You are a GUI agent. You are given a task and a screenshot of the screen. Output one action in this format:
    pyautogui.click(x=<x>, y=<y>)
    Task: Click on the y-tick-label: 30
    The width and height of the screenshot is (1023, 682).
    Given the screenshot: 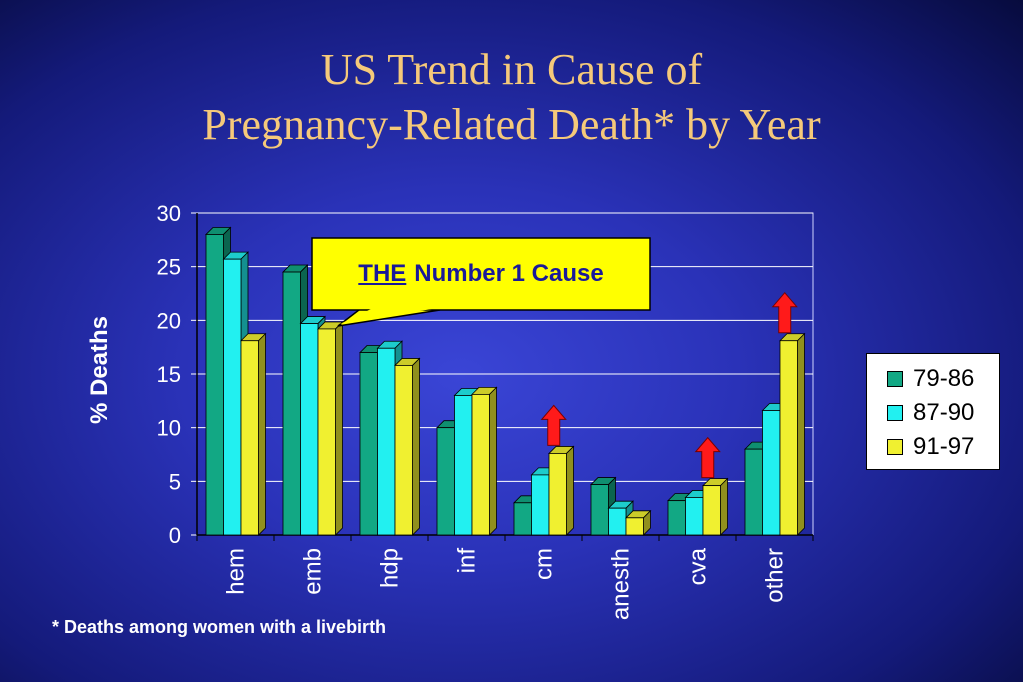 What is the action you would take?
    pyautogui.click(x=169, y=213)
    